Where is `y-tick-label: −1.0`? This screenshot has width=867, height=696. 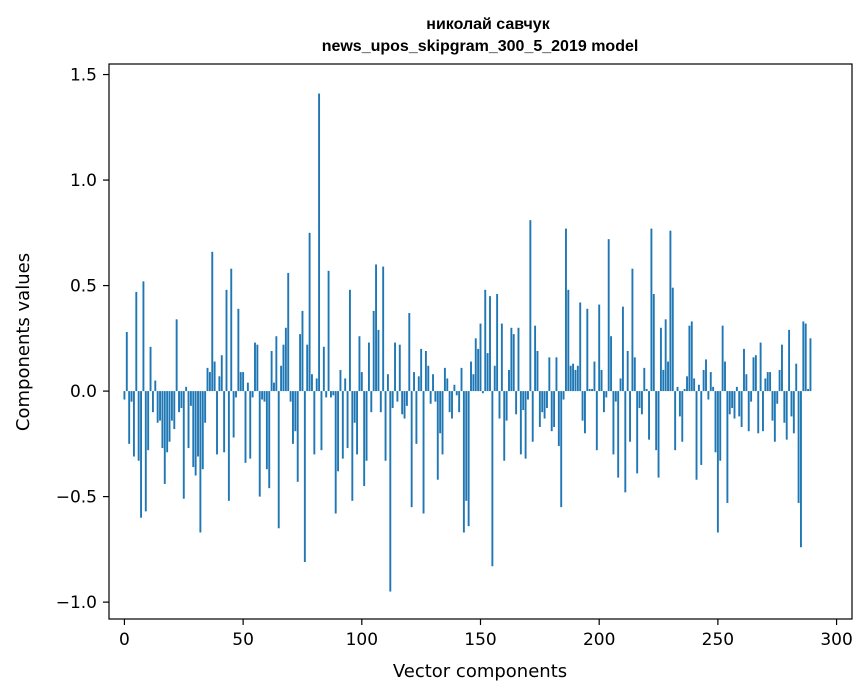 y-tick-label: −1.0 is located at coordinates (76, 603).